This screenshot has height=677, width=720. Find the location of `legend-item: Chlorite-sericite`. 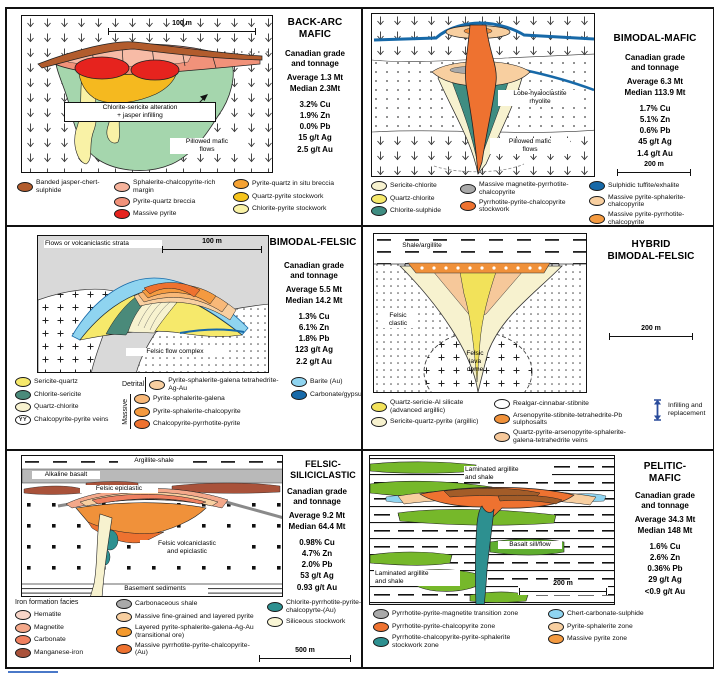

legend-item: Chlorite-sericite is located at coordinates (65, 394).